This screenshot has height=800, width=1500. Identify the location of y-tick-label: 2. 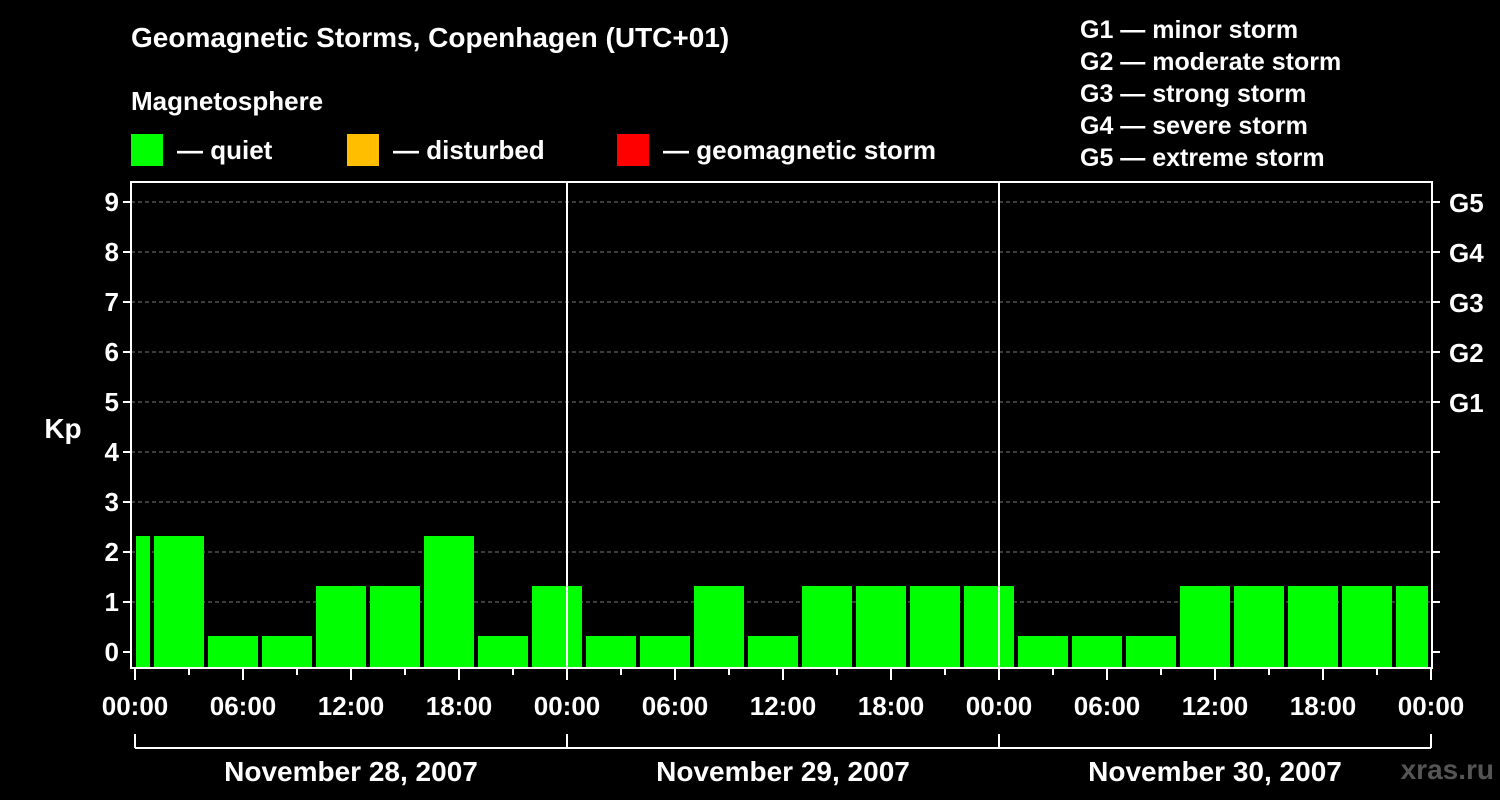
(112, 552).